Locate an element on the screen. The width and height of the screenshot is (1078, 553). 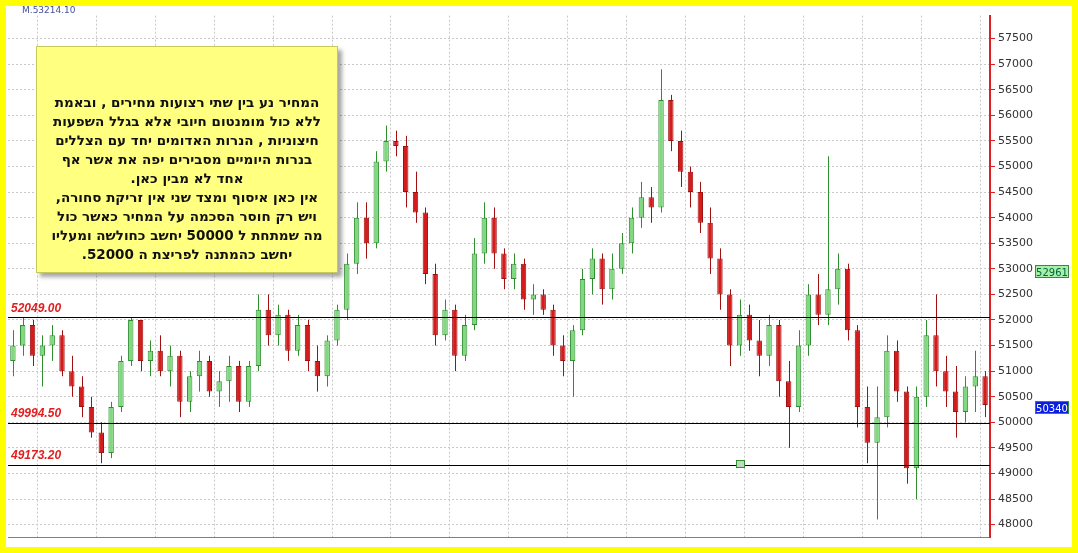
y-tick-label: 56000 is located at coordinates (1015, 115).